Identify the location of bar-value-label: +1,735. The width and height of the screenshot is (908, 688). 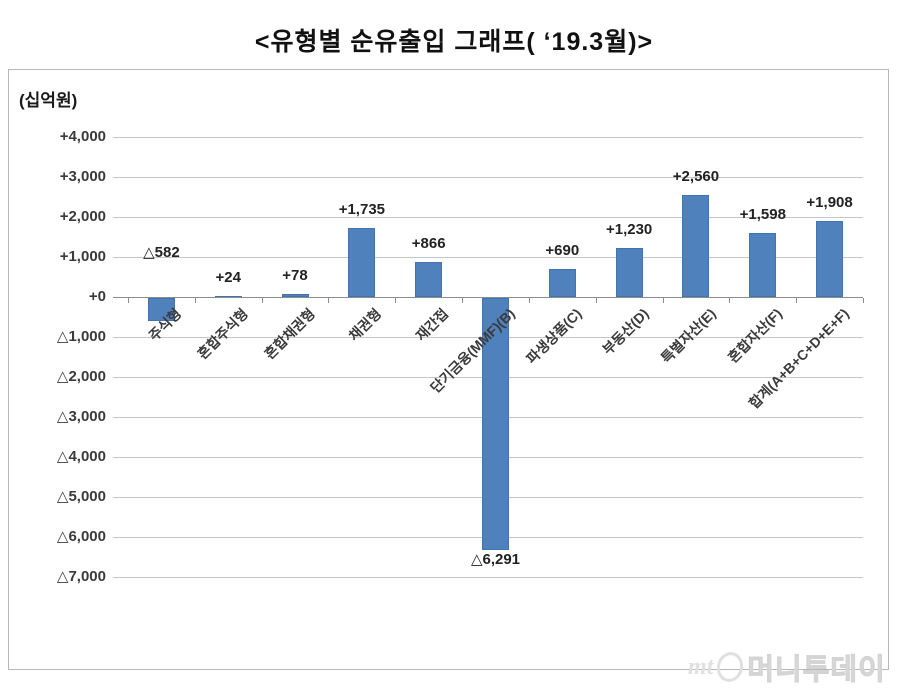
(361, 209).